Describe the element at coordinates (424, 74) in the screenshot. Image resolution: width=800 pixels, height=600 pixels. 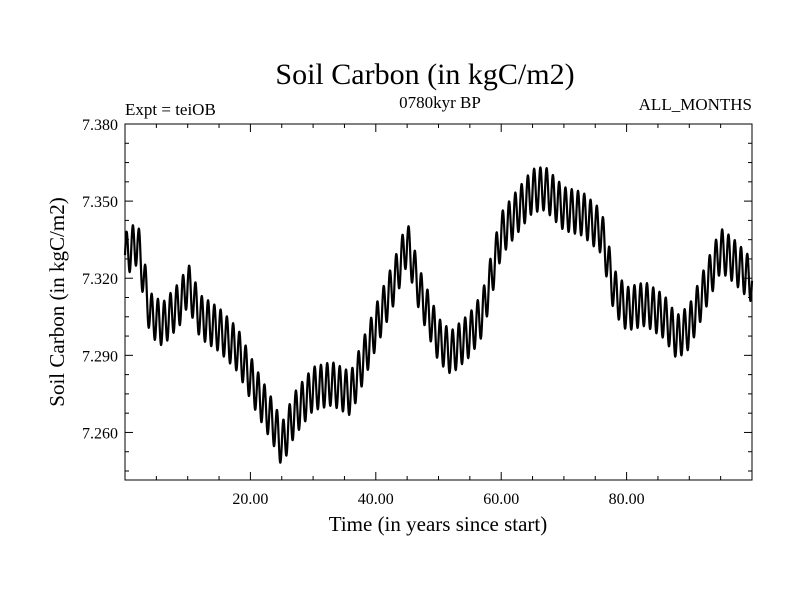
I see `chart-title: Soil Carbon (in kgC/m2)` at that location.